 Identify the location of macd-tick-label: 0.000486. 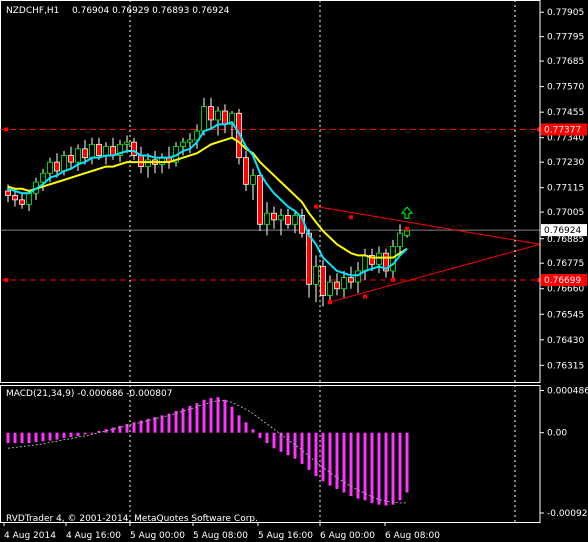
(567, 392).